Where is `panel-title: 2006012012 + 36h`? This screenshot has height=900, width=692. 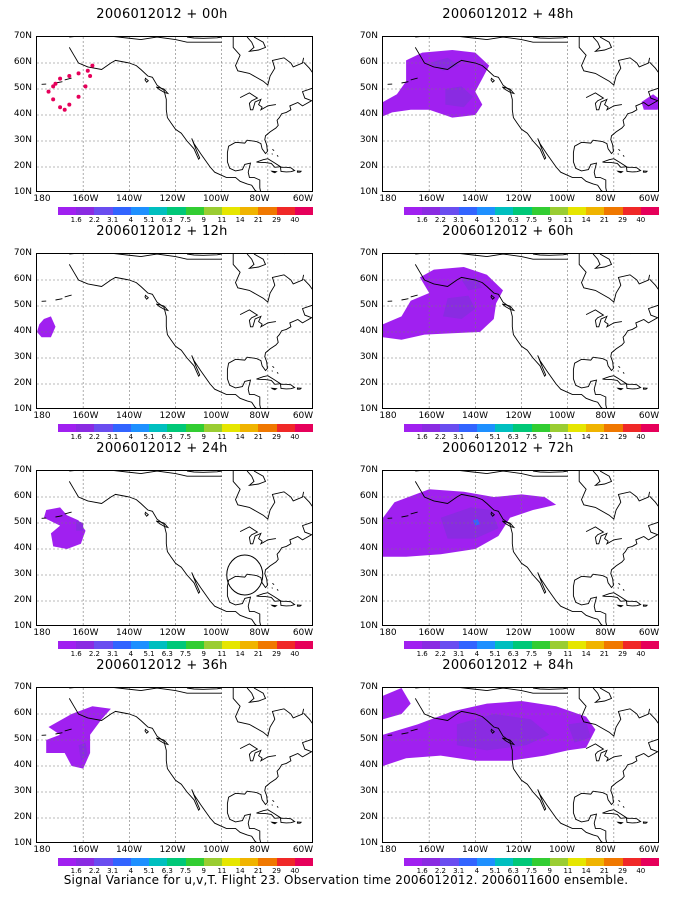
panel-title: 2006012012 + 36h is located at coordinates (162, 665).